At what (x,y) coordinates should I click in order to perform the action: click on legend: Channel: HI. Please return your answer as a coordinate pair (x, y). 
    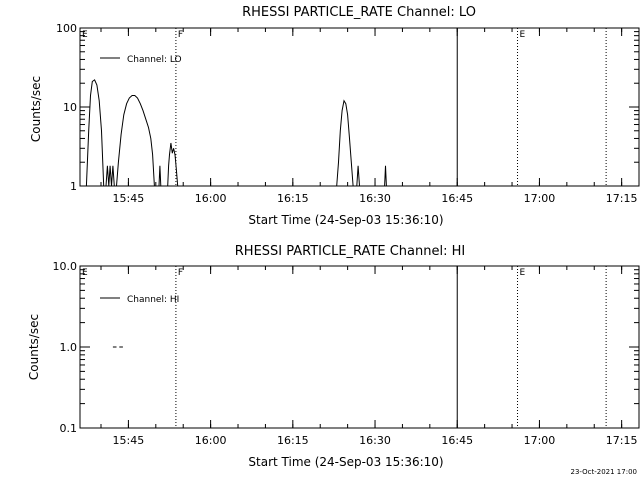
    Looking at the image, I should click on (139, 300).